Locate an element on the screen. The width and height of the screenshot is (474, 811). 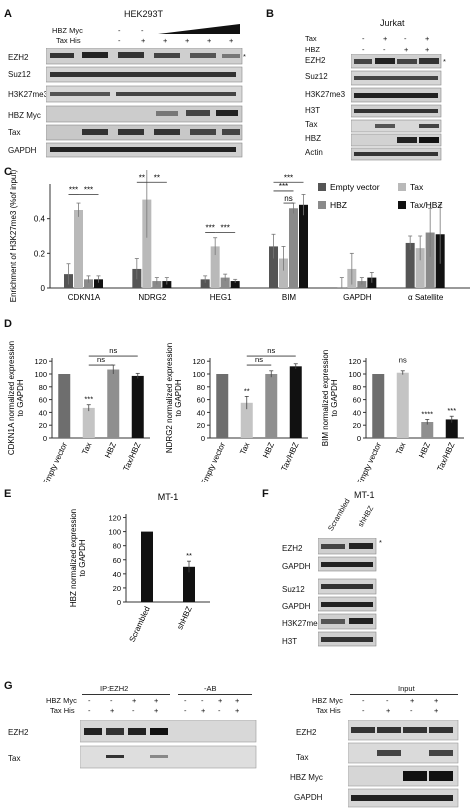
asterisk: * is located at coordinates (380, 542).